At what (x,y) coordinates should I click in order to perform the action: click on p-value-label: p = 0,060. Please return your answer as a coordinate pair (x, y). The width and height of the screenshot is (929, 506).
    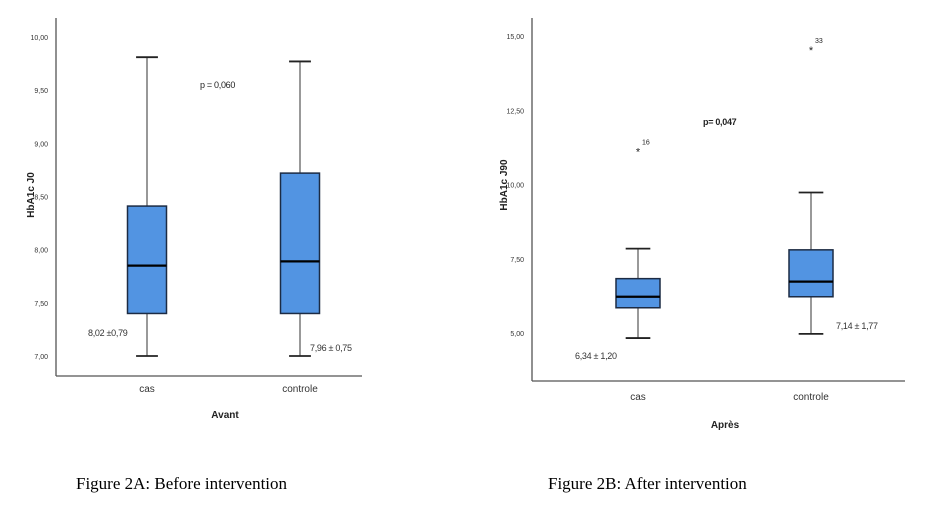
    Looking at the image, I should click on (217, 85).